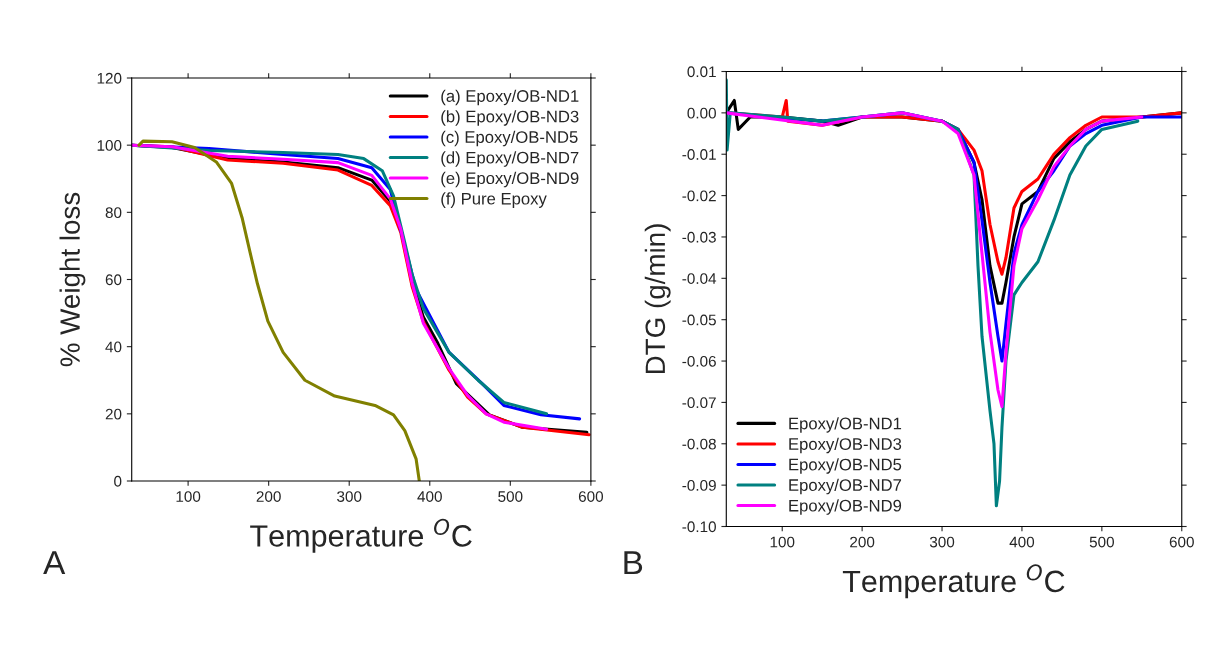  Describe the element at coordinates (699, 485) in the screenshot. I see `y-tick-label: -0.09` at that location.